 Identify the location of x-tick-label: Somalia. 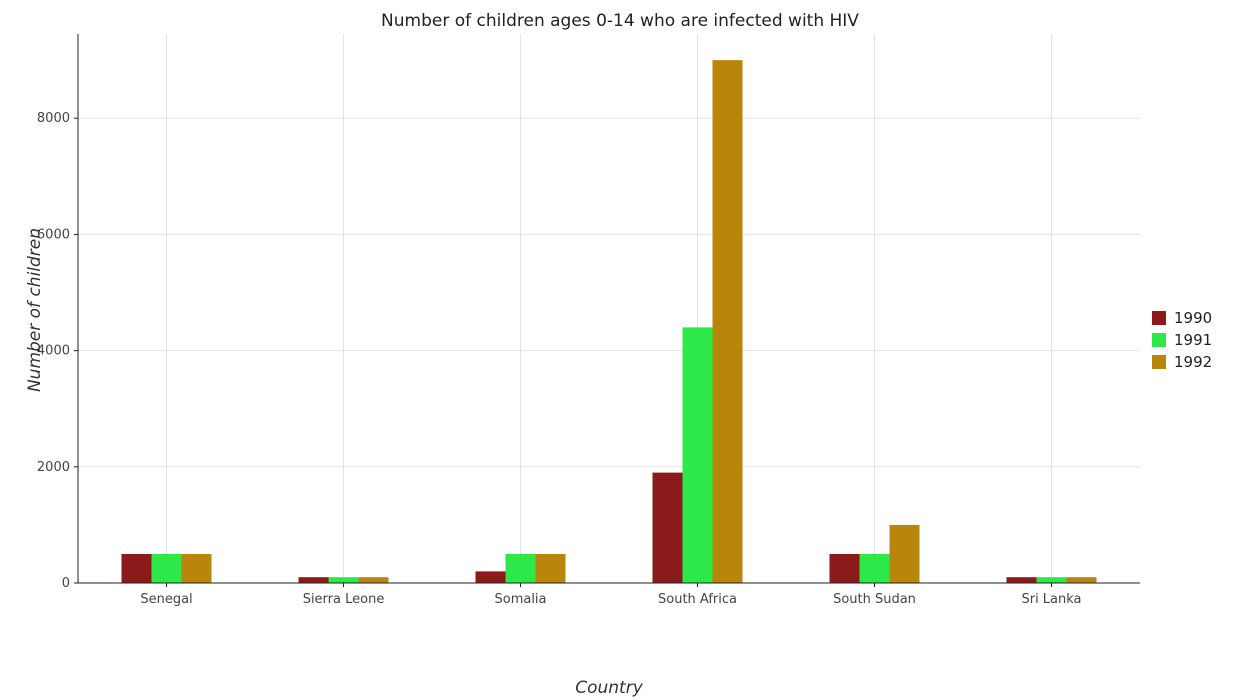
(520, 599).